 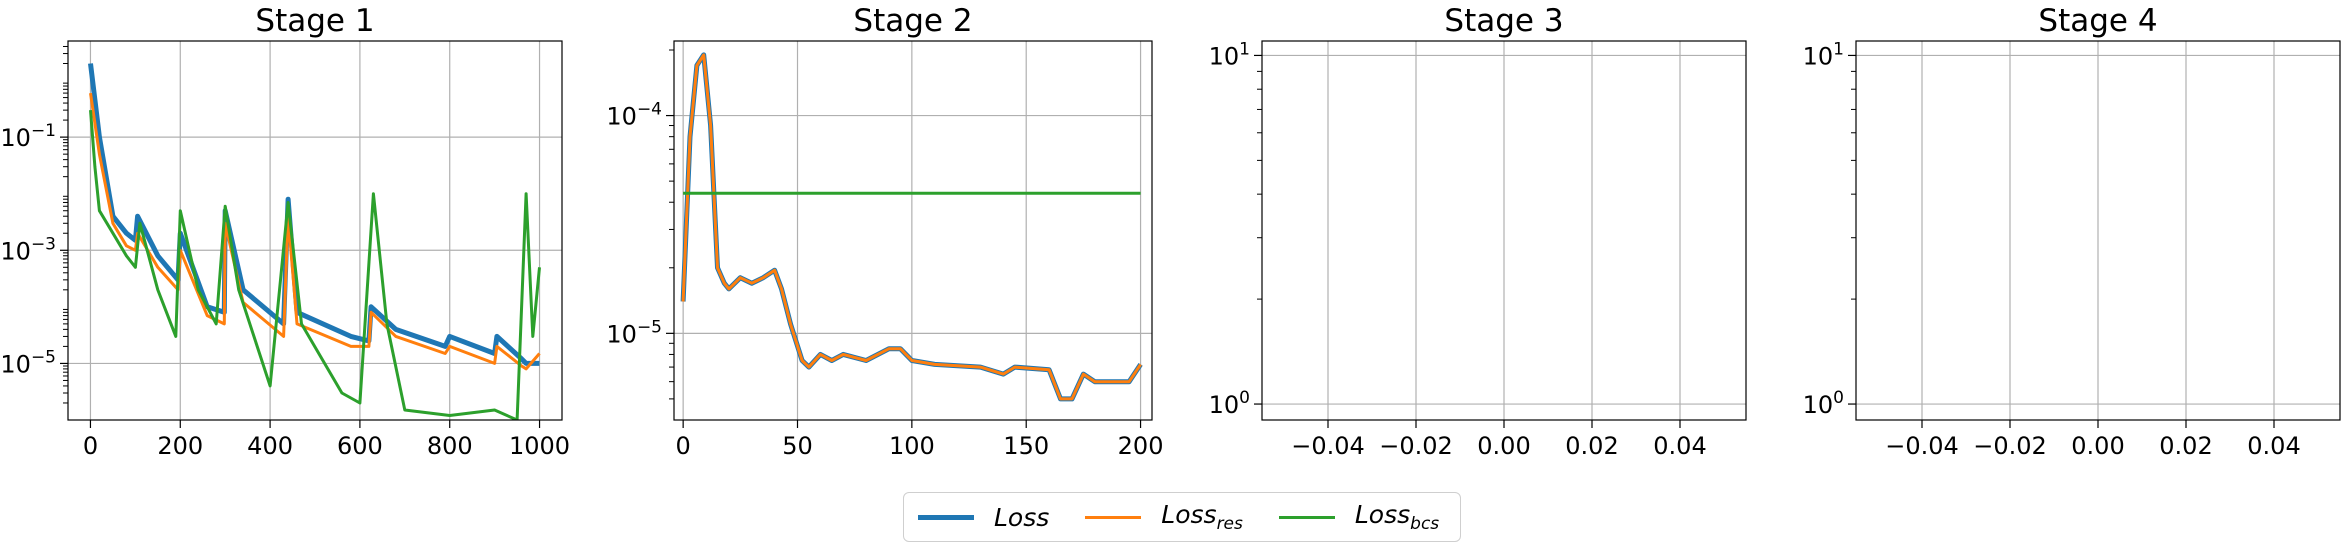 I want to click on x-tick-label: 1000, so click(x=539, y=446).